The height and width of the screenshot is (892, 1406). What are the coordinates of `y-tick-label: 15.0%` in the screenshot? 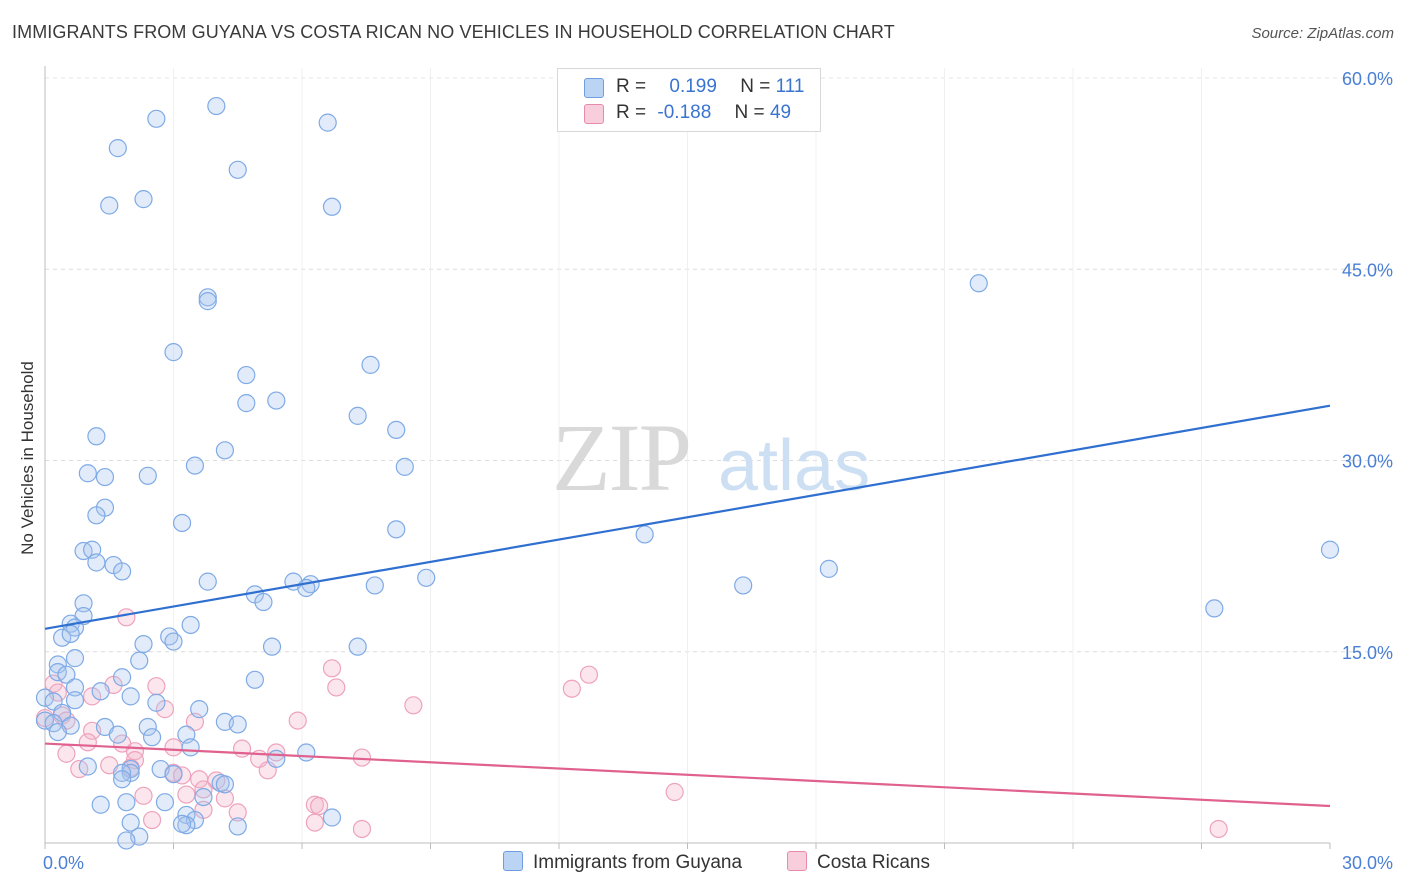 It's located at (1367, 653).